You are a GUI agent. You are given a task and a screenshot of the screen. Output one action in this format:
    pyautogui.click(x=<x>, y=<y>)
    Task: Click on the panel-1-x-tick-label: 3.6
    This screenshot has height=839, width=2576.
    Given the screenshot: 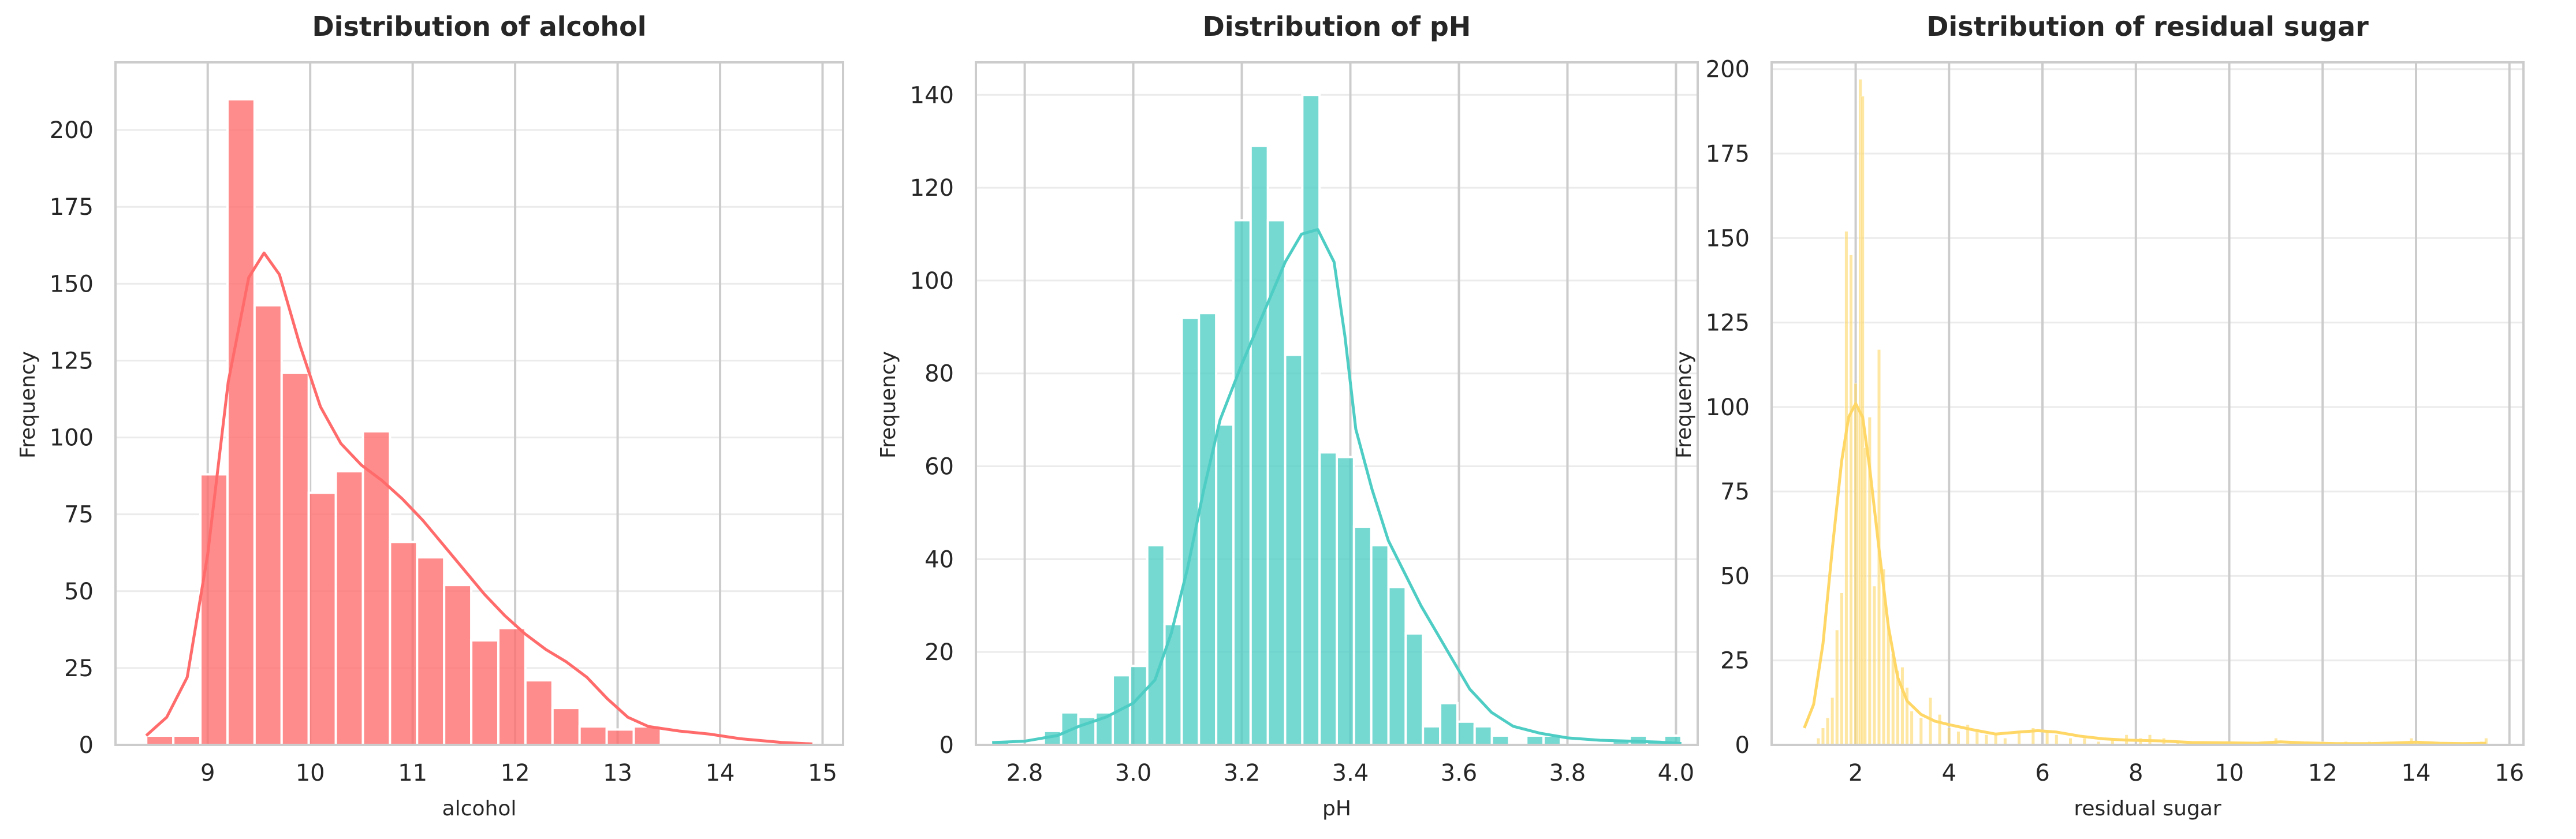 What is the action you would take?
    pyautogui.click(x=1459, y=773)
    